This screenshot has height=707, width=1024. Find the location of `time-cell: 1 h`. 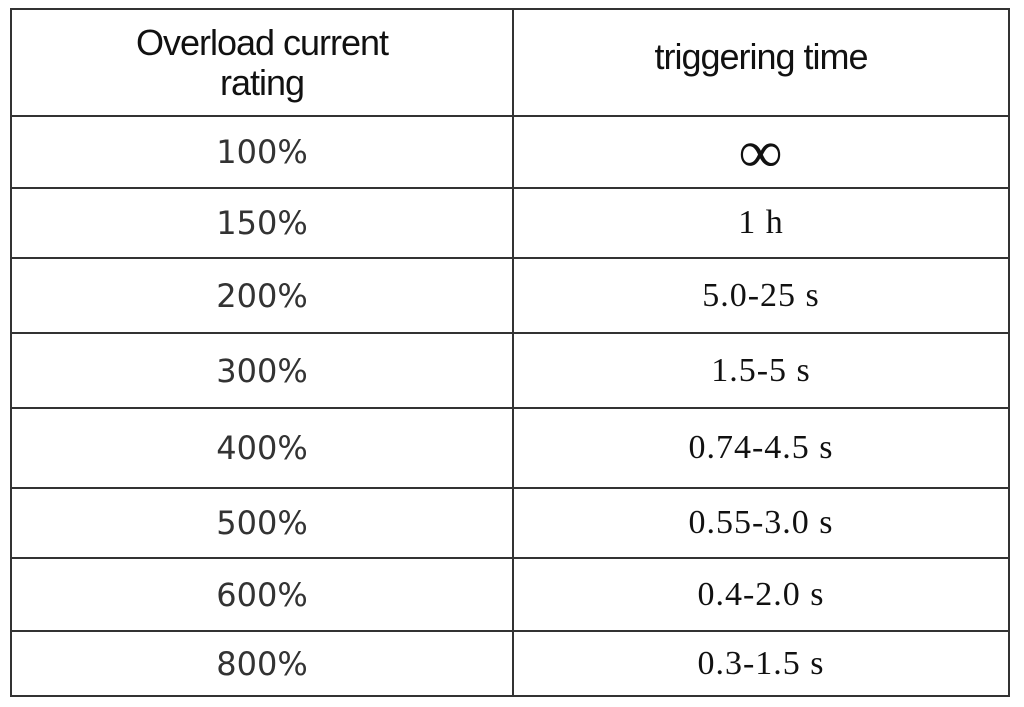

time-cell: 1 h is located at coordinates (761, 222).